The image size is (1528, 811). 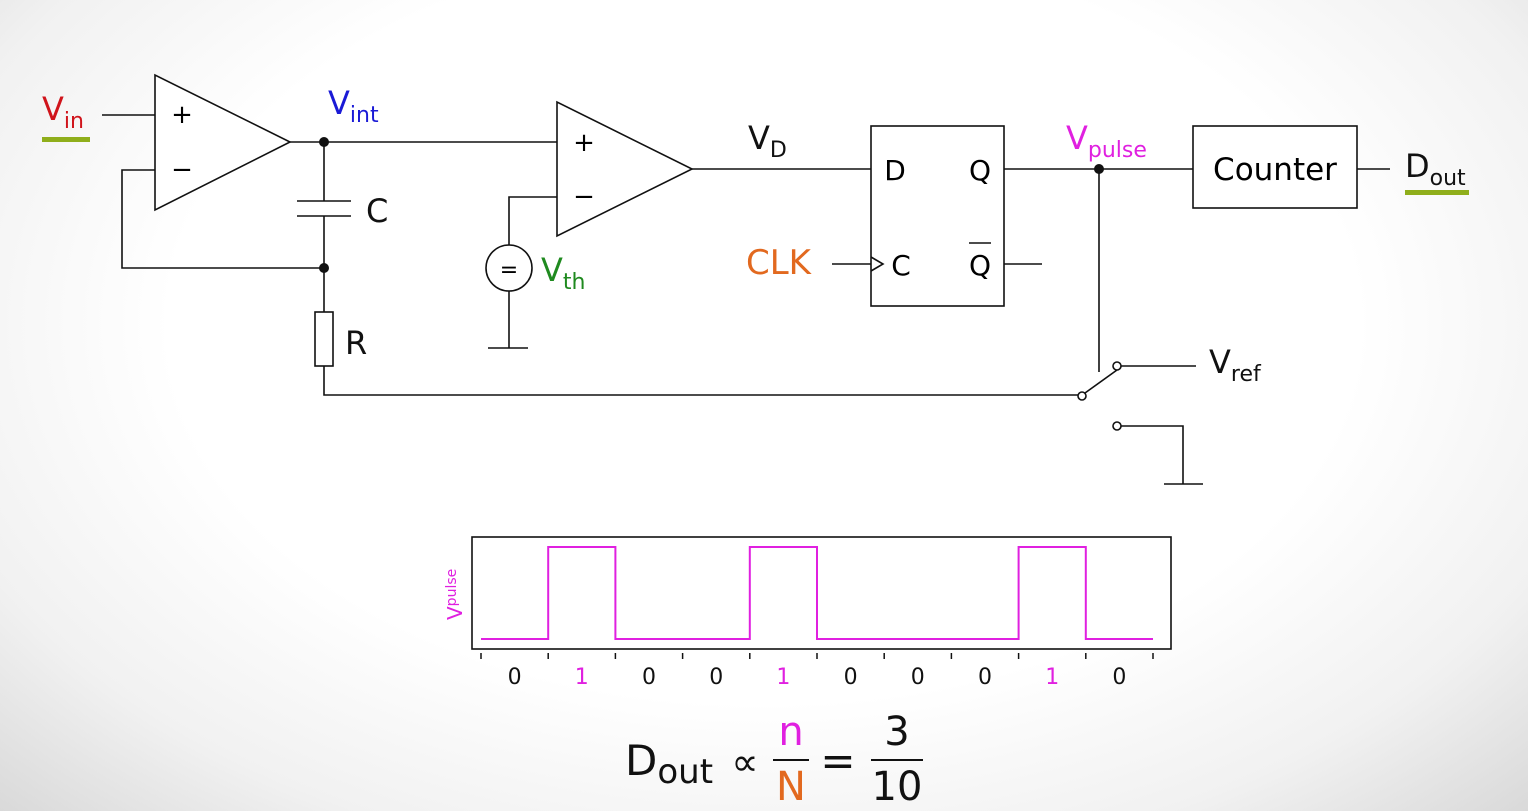 What do you see at coordinates (324, 208) in the screenshot?
I see `capacitor` at bounding box center [324, 208].